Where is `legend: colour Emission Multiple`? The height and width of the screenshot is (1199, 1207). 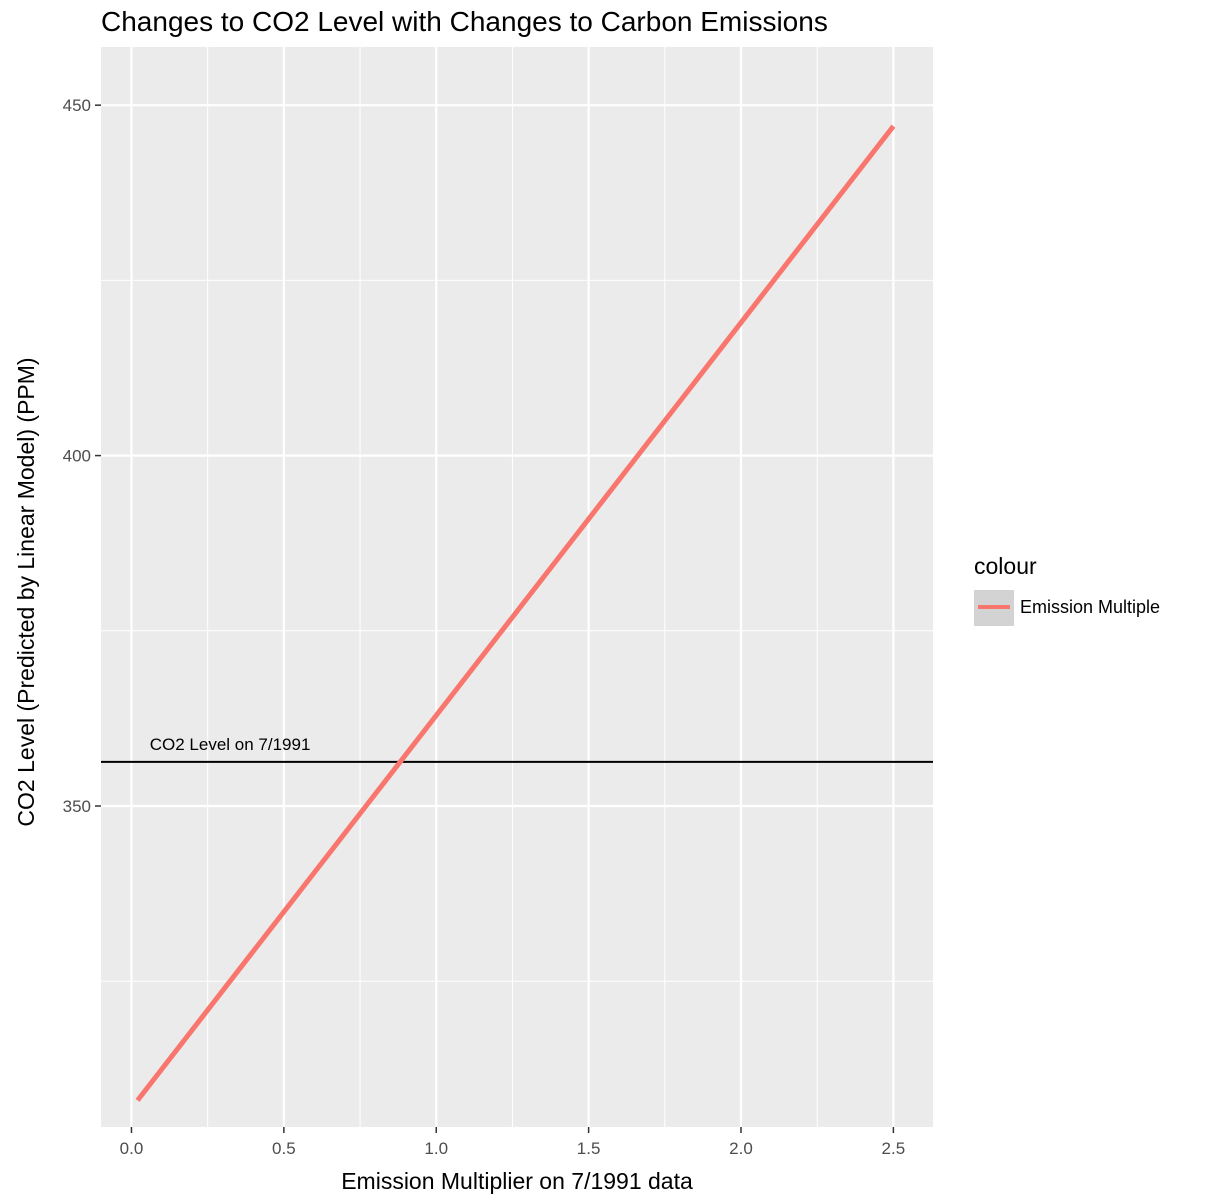 legend: colour Emission Multiple is located at coordinates (1067, 589).